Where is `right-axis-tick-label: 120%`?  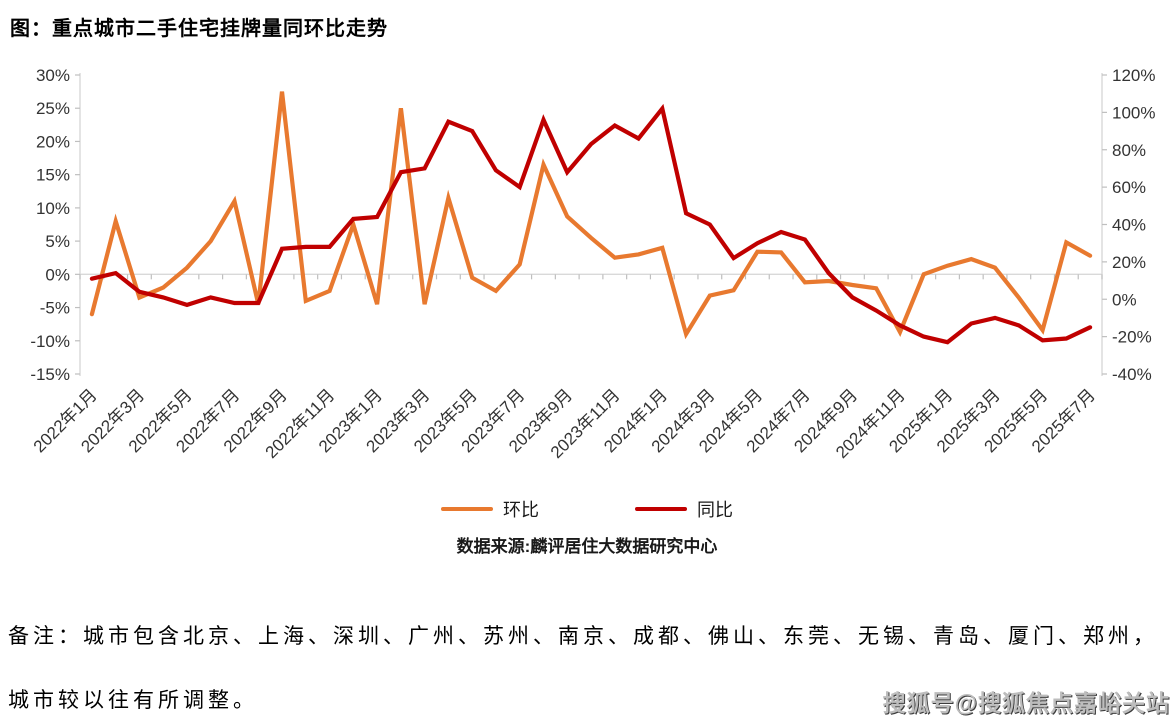
right-axis-tick-label: 120% is located at coordinates (1133, 75).